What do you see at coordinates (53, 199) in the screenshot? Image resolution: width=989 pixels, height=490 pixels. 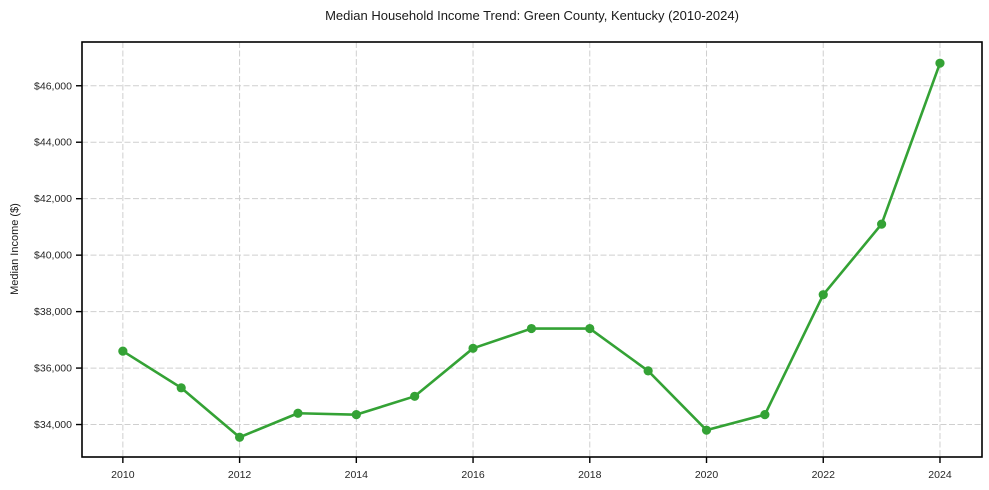 I see `y-tick-label: $42,000` at bounding box center [53, 199].